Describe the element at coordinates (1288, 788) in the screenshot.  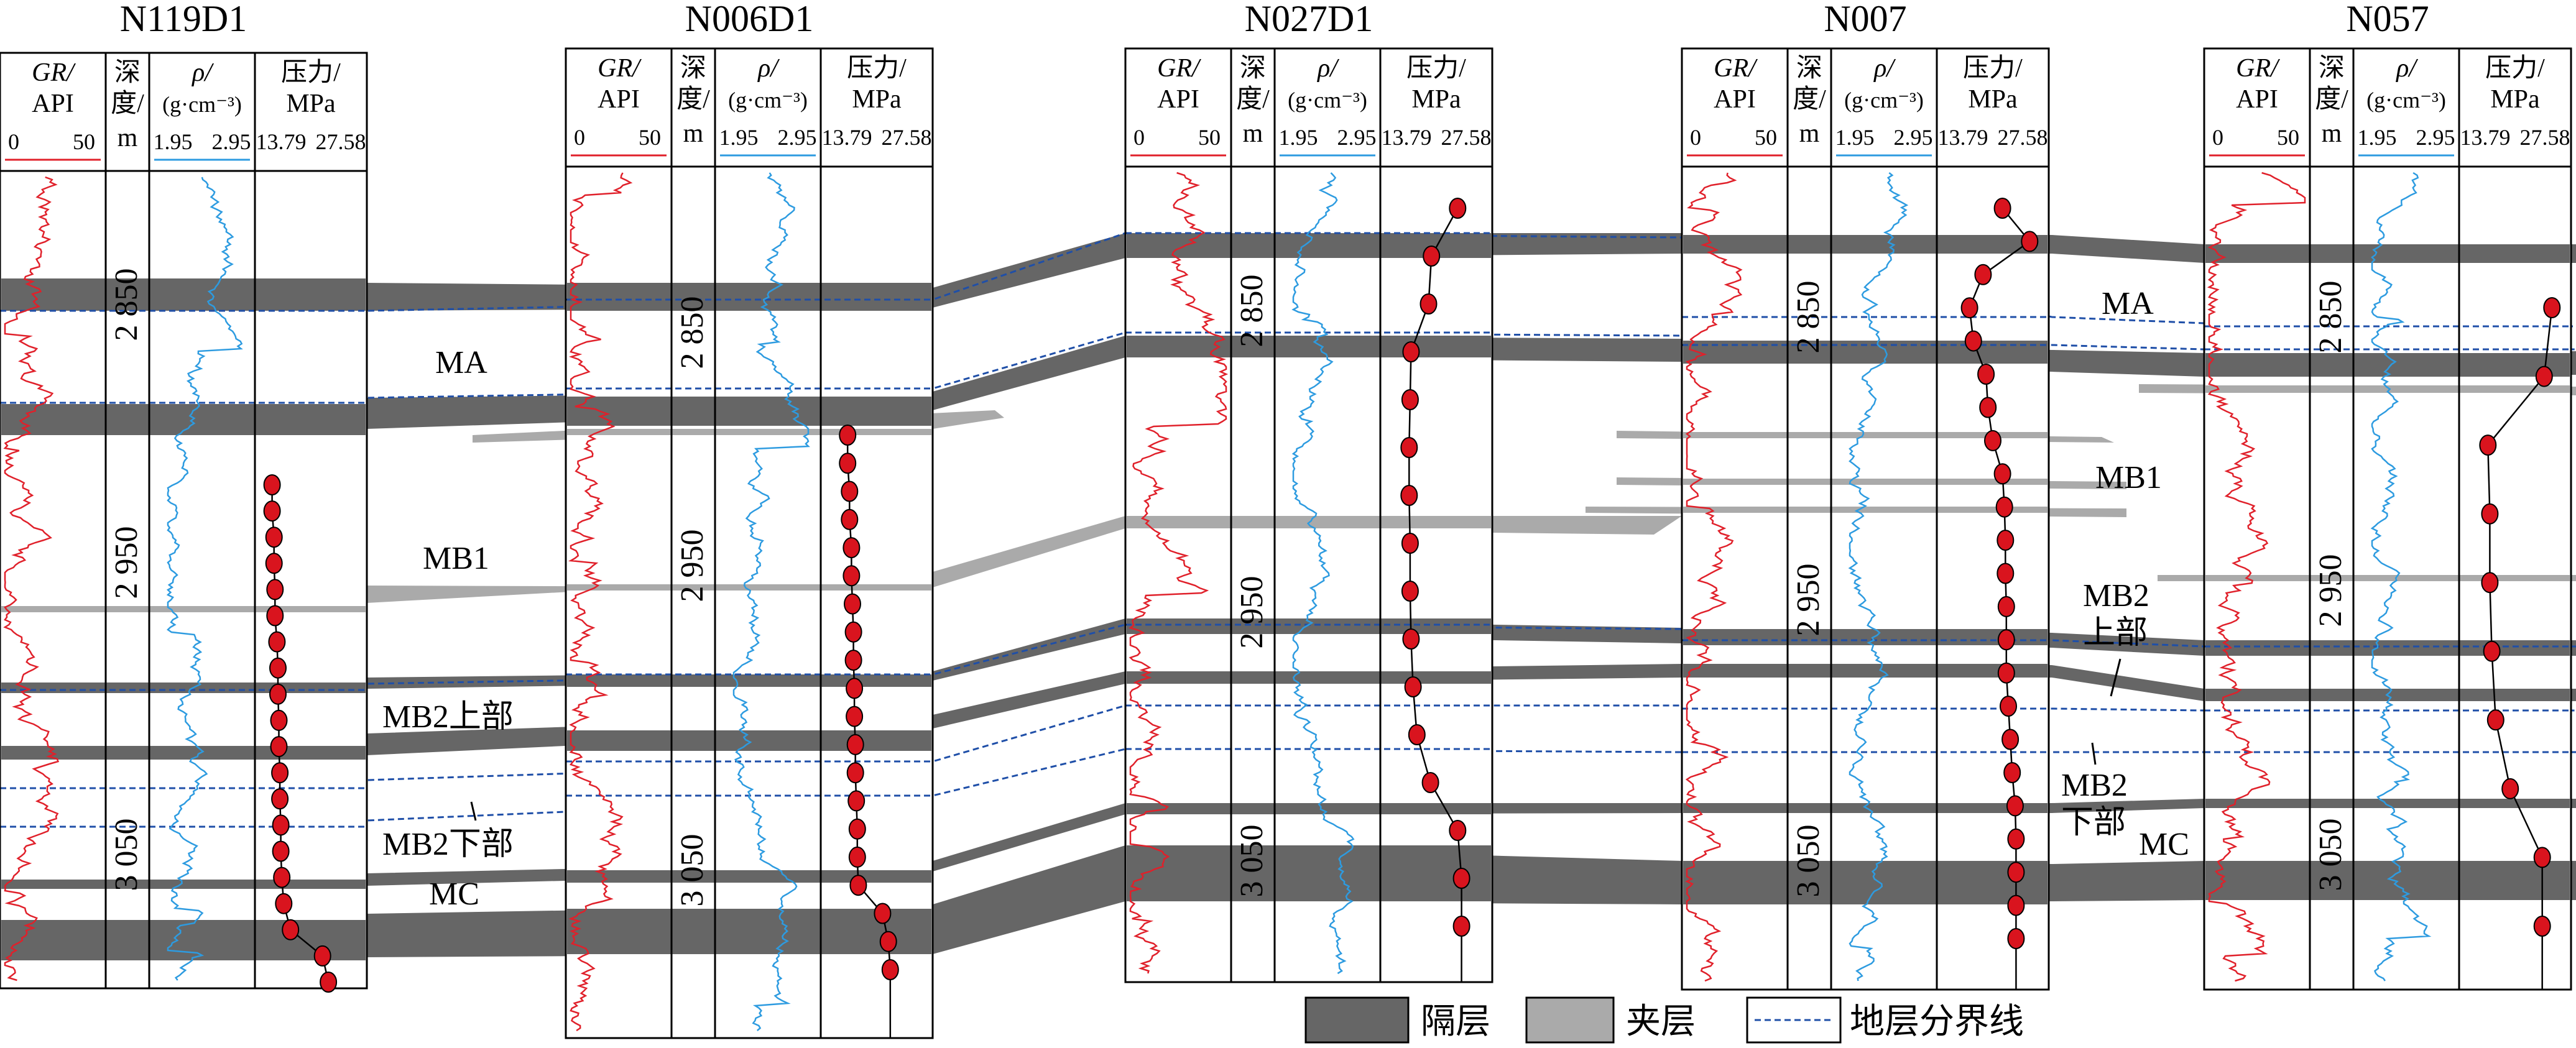
I see `boundary-mb2-lower` at that location.